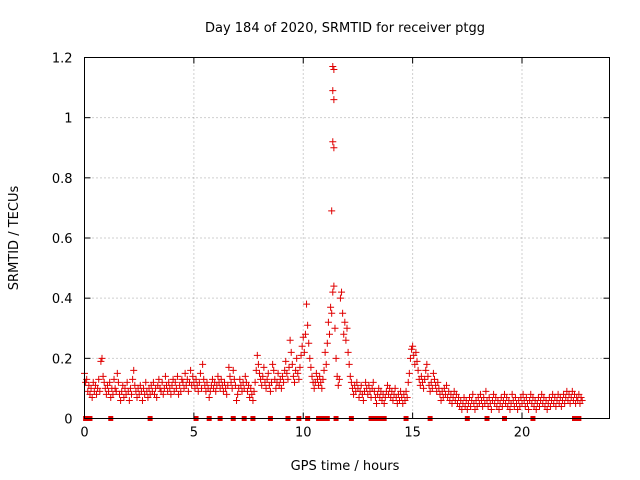 Image resolution: width=640 pixels, height=480 pixels. What do you see at coordinates (68, 420) in the screenshot?
I see `y-tick-label: 0` at bounding box center [68, 420].